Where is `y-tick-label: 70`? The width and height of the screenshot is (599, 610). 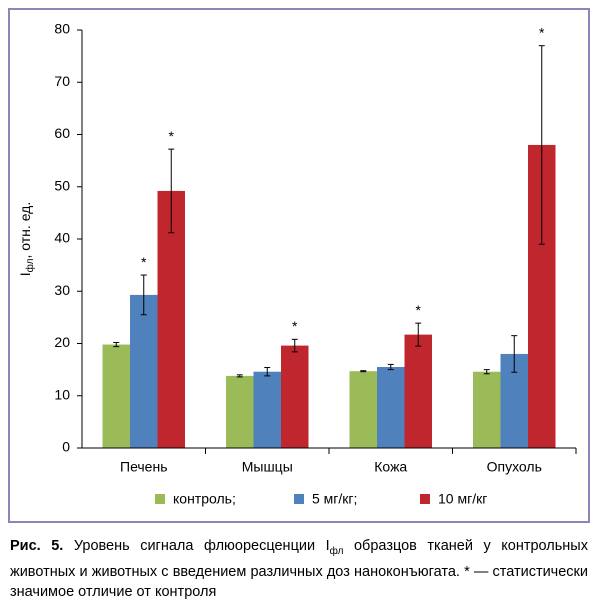
y-tick-label: 70 is located at coordinates (62, 81).